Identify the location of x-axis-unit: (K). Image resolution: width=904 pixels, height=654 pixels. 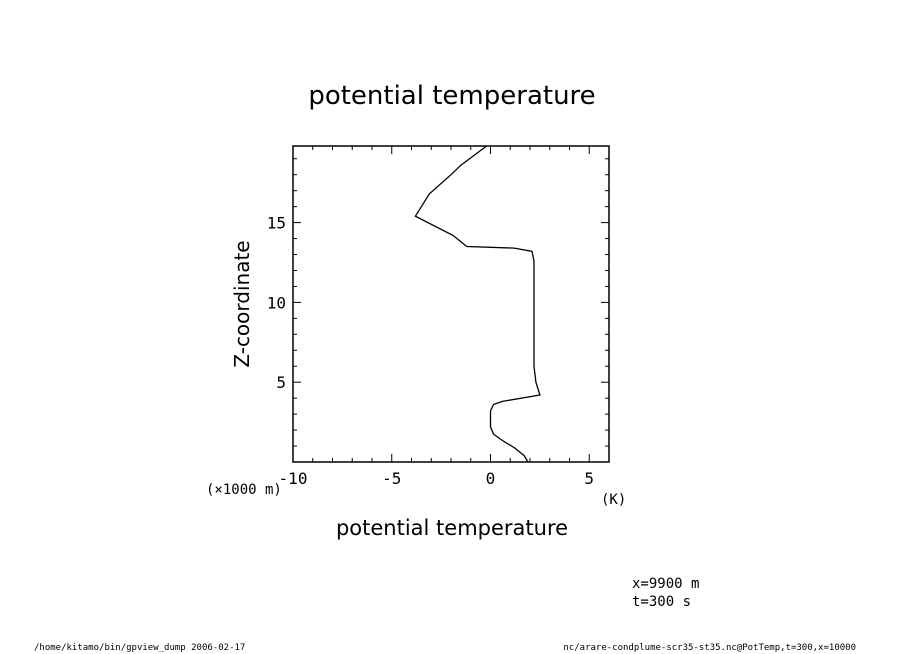
(613, 500).